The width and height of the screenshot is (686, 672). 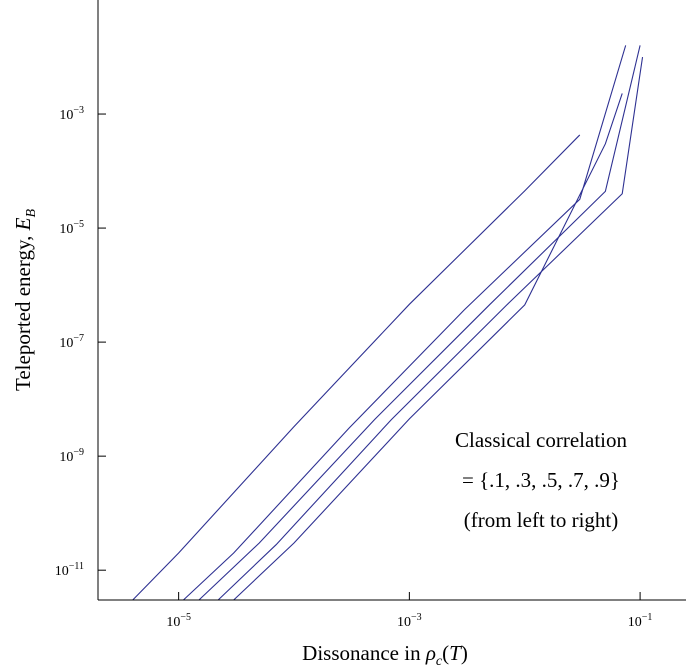 I want to click on annotation-line-1: Classical correlation, so click(x=541, y=440).